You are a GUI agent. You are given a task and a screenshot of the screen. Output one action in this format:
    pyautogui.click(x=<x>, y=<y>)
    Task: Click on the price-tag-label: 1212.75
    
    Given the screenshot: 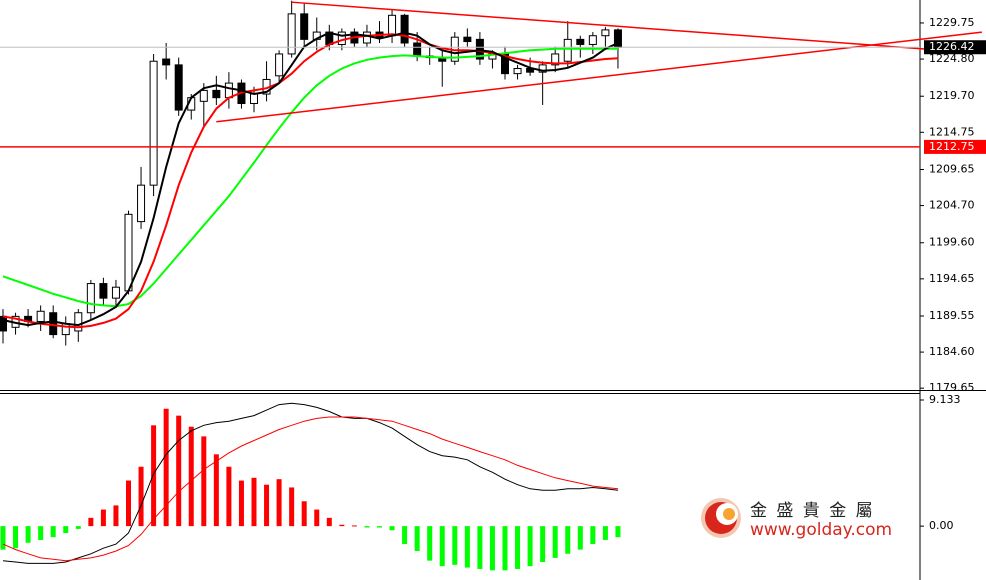 What is the action you would take?
    pyautogui.click(x=952, y=146)
    